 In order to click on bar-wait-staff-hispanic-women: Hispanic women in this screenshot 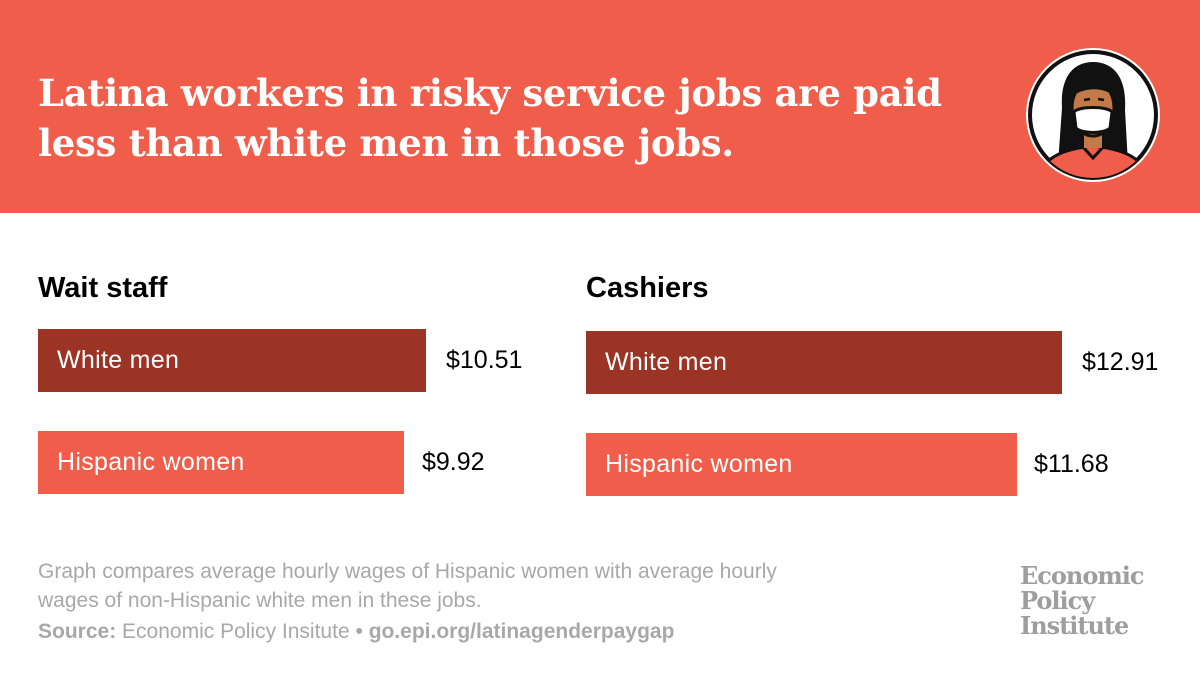, I will do `click(221, 462)`.